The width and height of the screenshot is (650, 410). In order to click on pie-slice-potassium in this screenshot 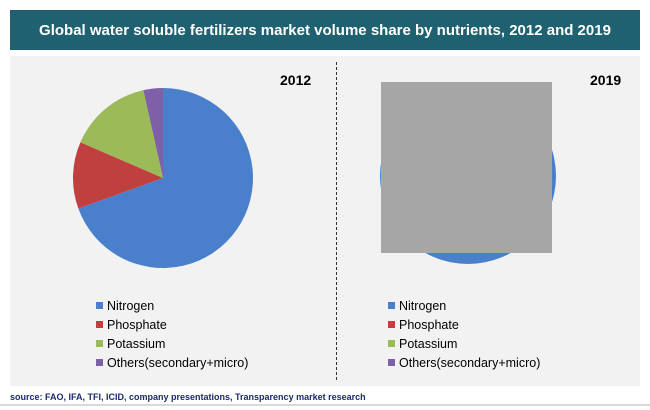, I will do `click(121, 134)`.